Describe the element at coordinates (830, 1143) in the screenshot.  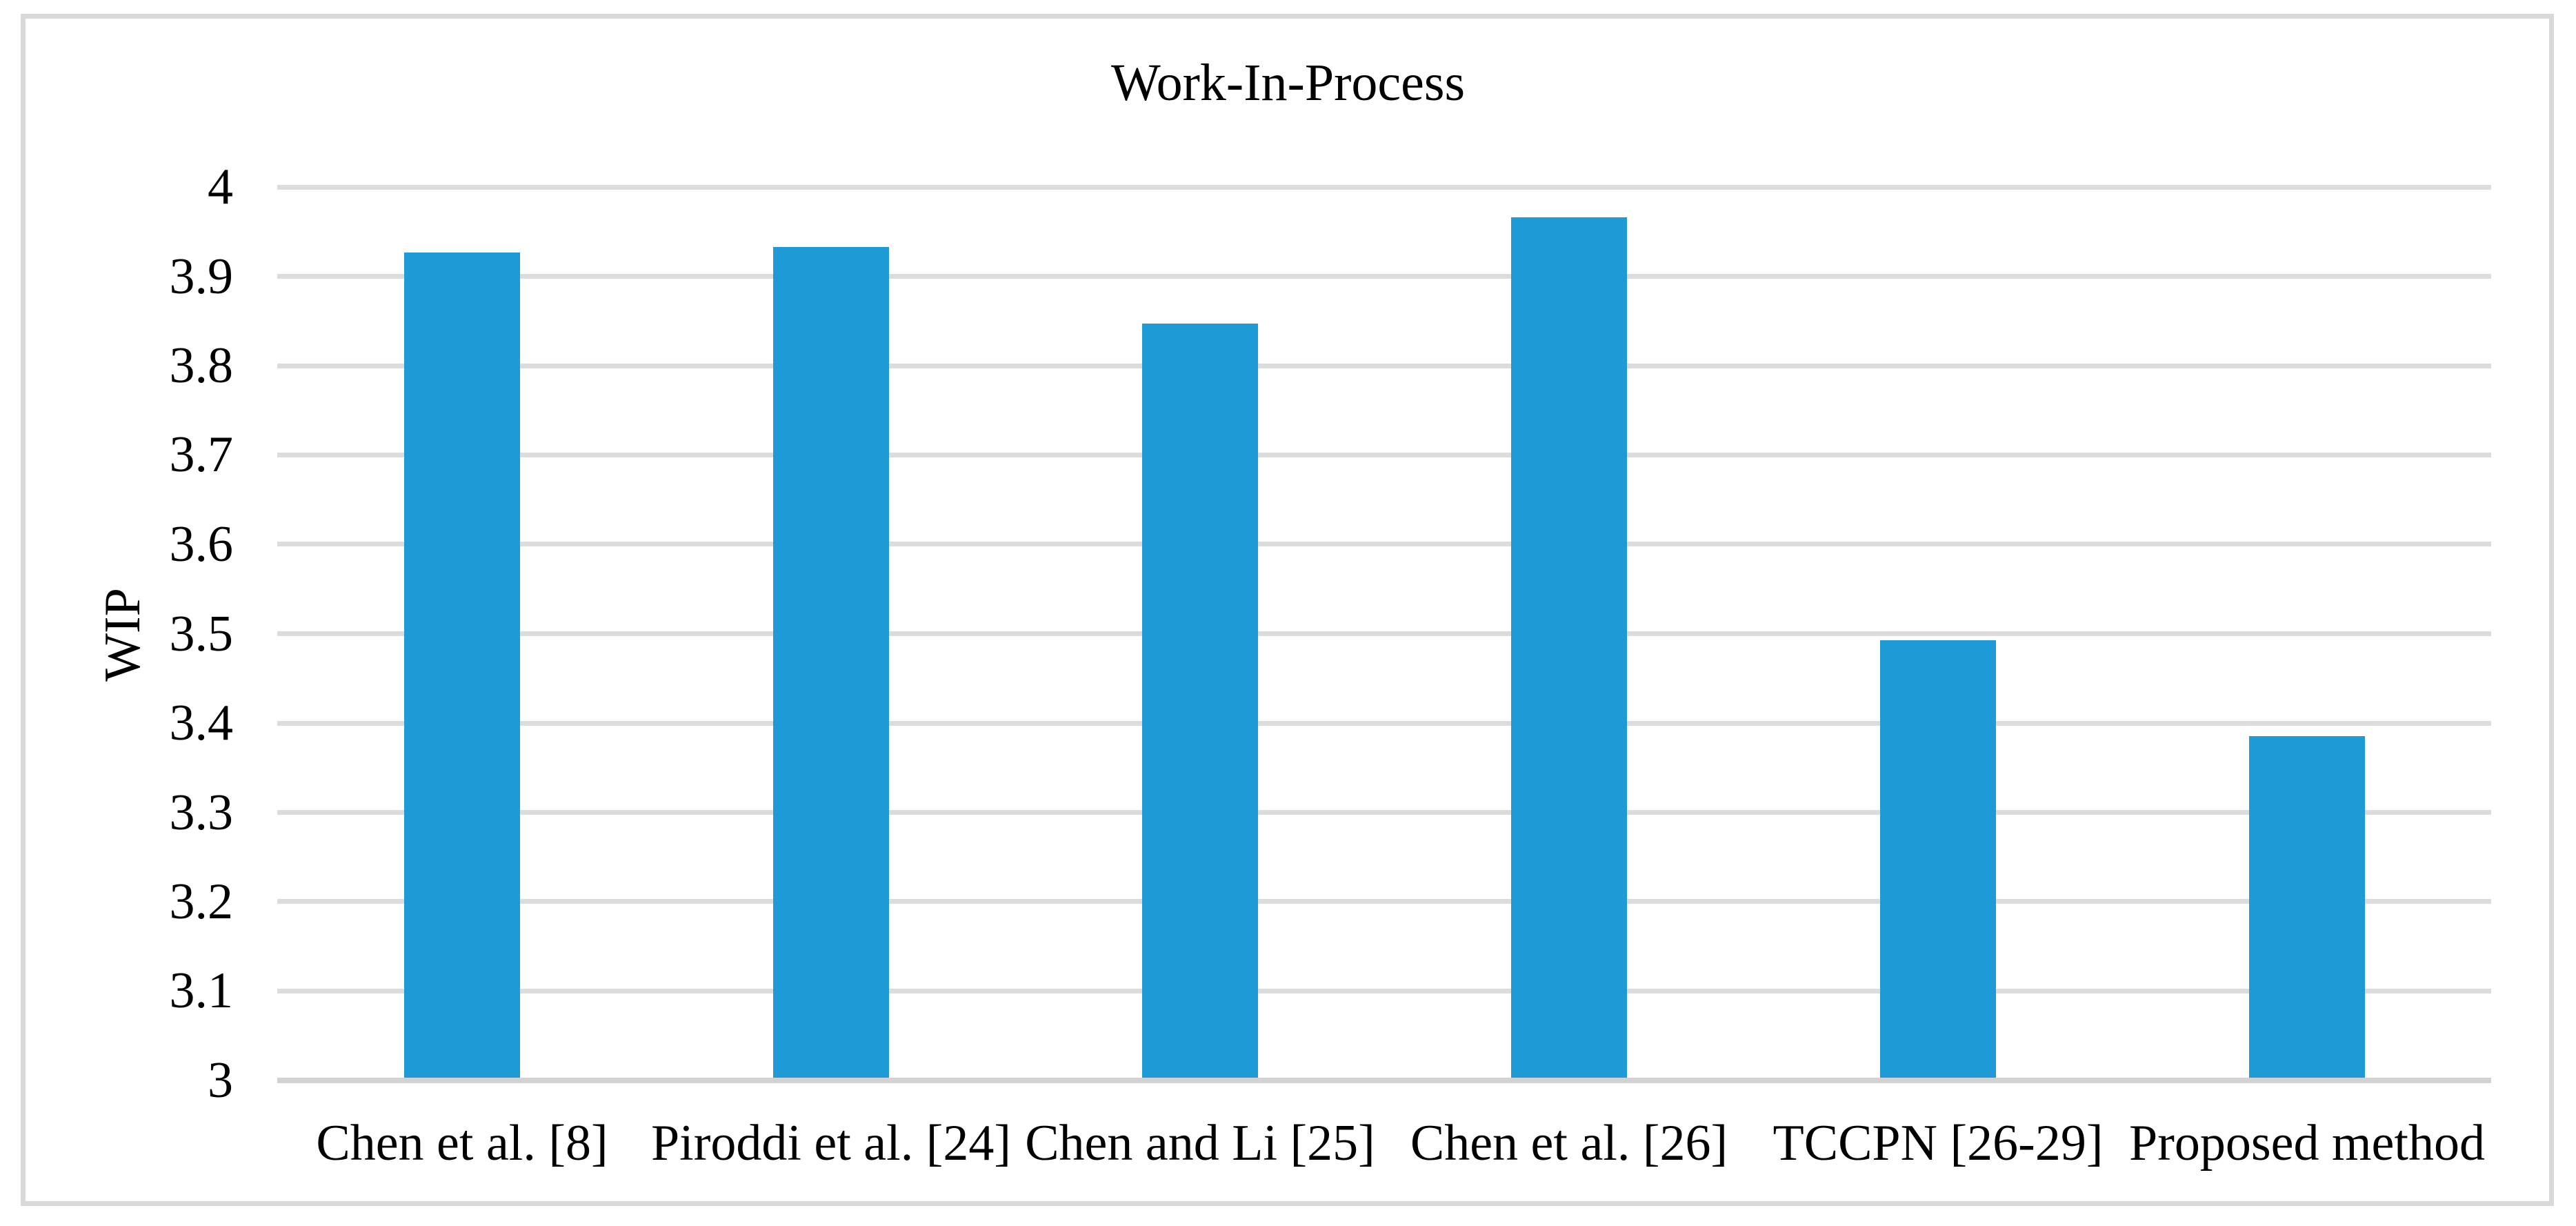
I see `x-category-label: Piroddi et al. [24]` at that location.